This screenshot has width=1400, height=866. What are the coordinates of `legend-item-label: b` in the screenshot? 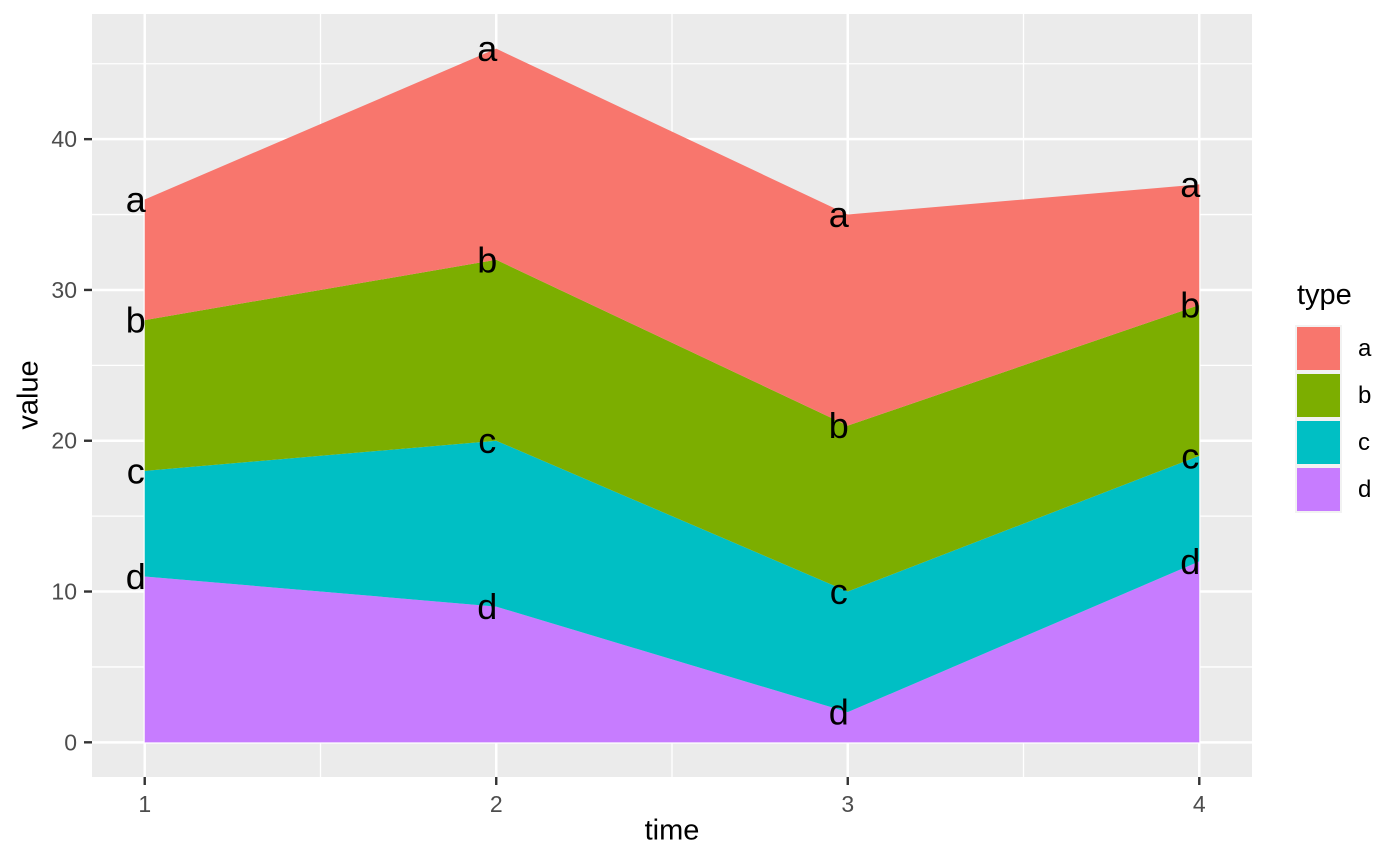 It's located at (1365, 395).